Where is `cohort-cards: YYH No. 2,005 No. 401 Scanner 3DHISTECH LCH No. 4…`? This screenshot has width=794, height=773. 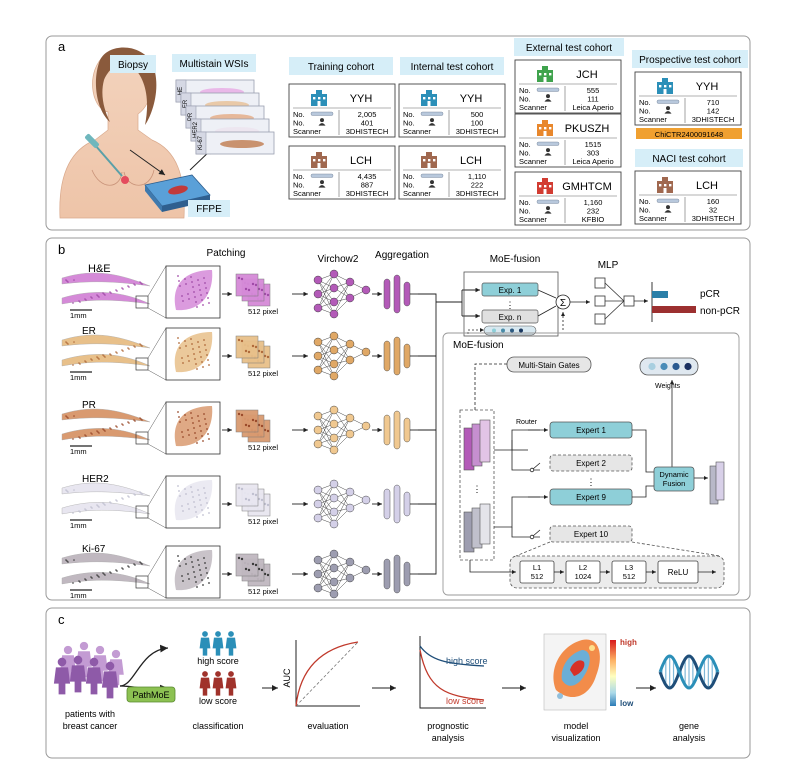 cohort-cards: YYH No. 2,005 No. 401 Scanner 3DHISTECH LCH No. 4… is located at coordinates (515, 142).